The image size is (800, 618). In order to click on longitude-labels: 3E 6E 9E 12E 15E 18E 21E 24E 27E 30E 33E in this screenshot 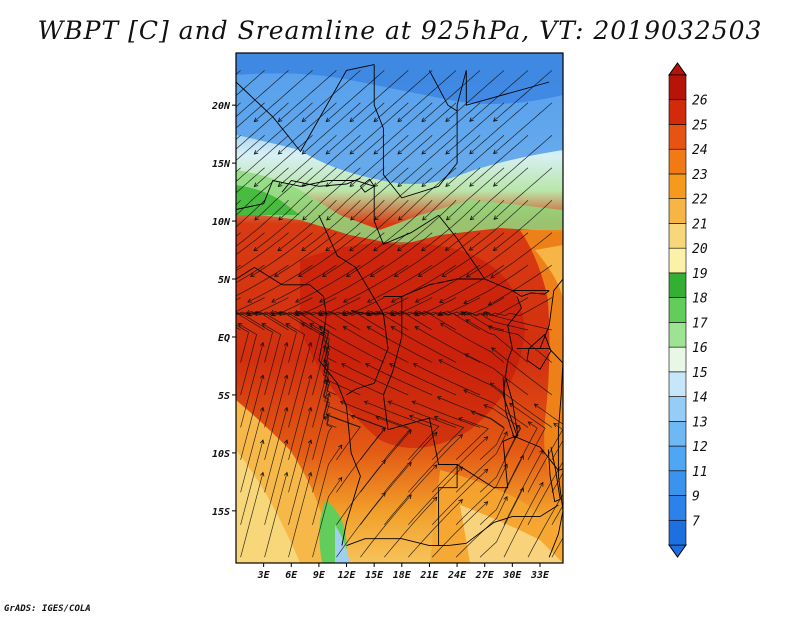, I will do `click(403, 572)`.